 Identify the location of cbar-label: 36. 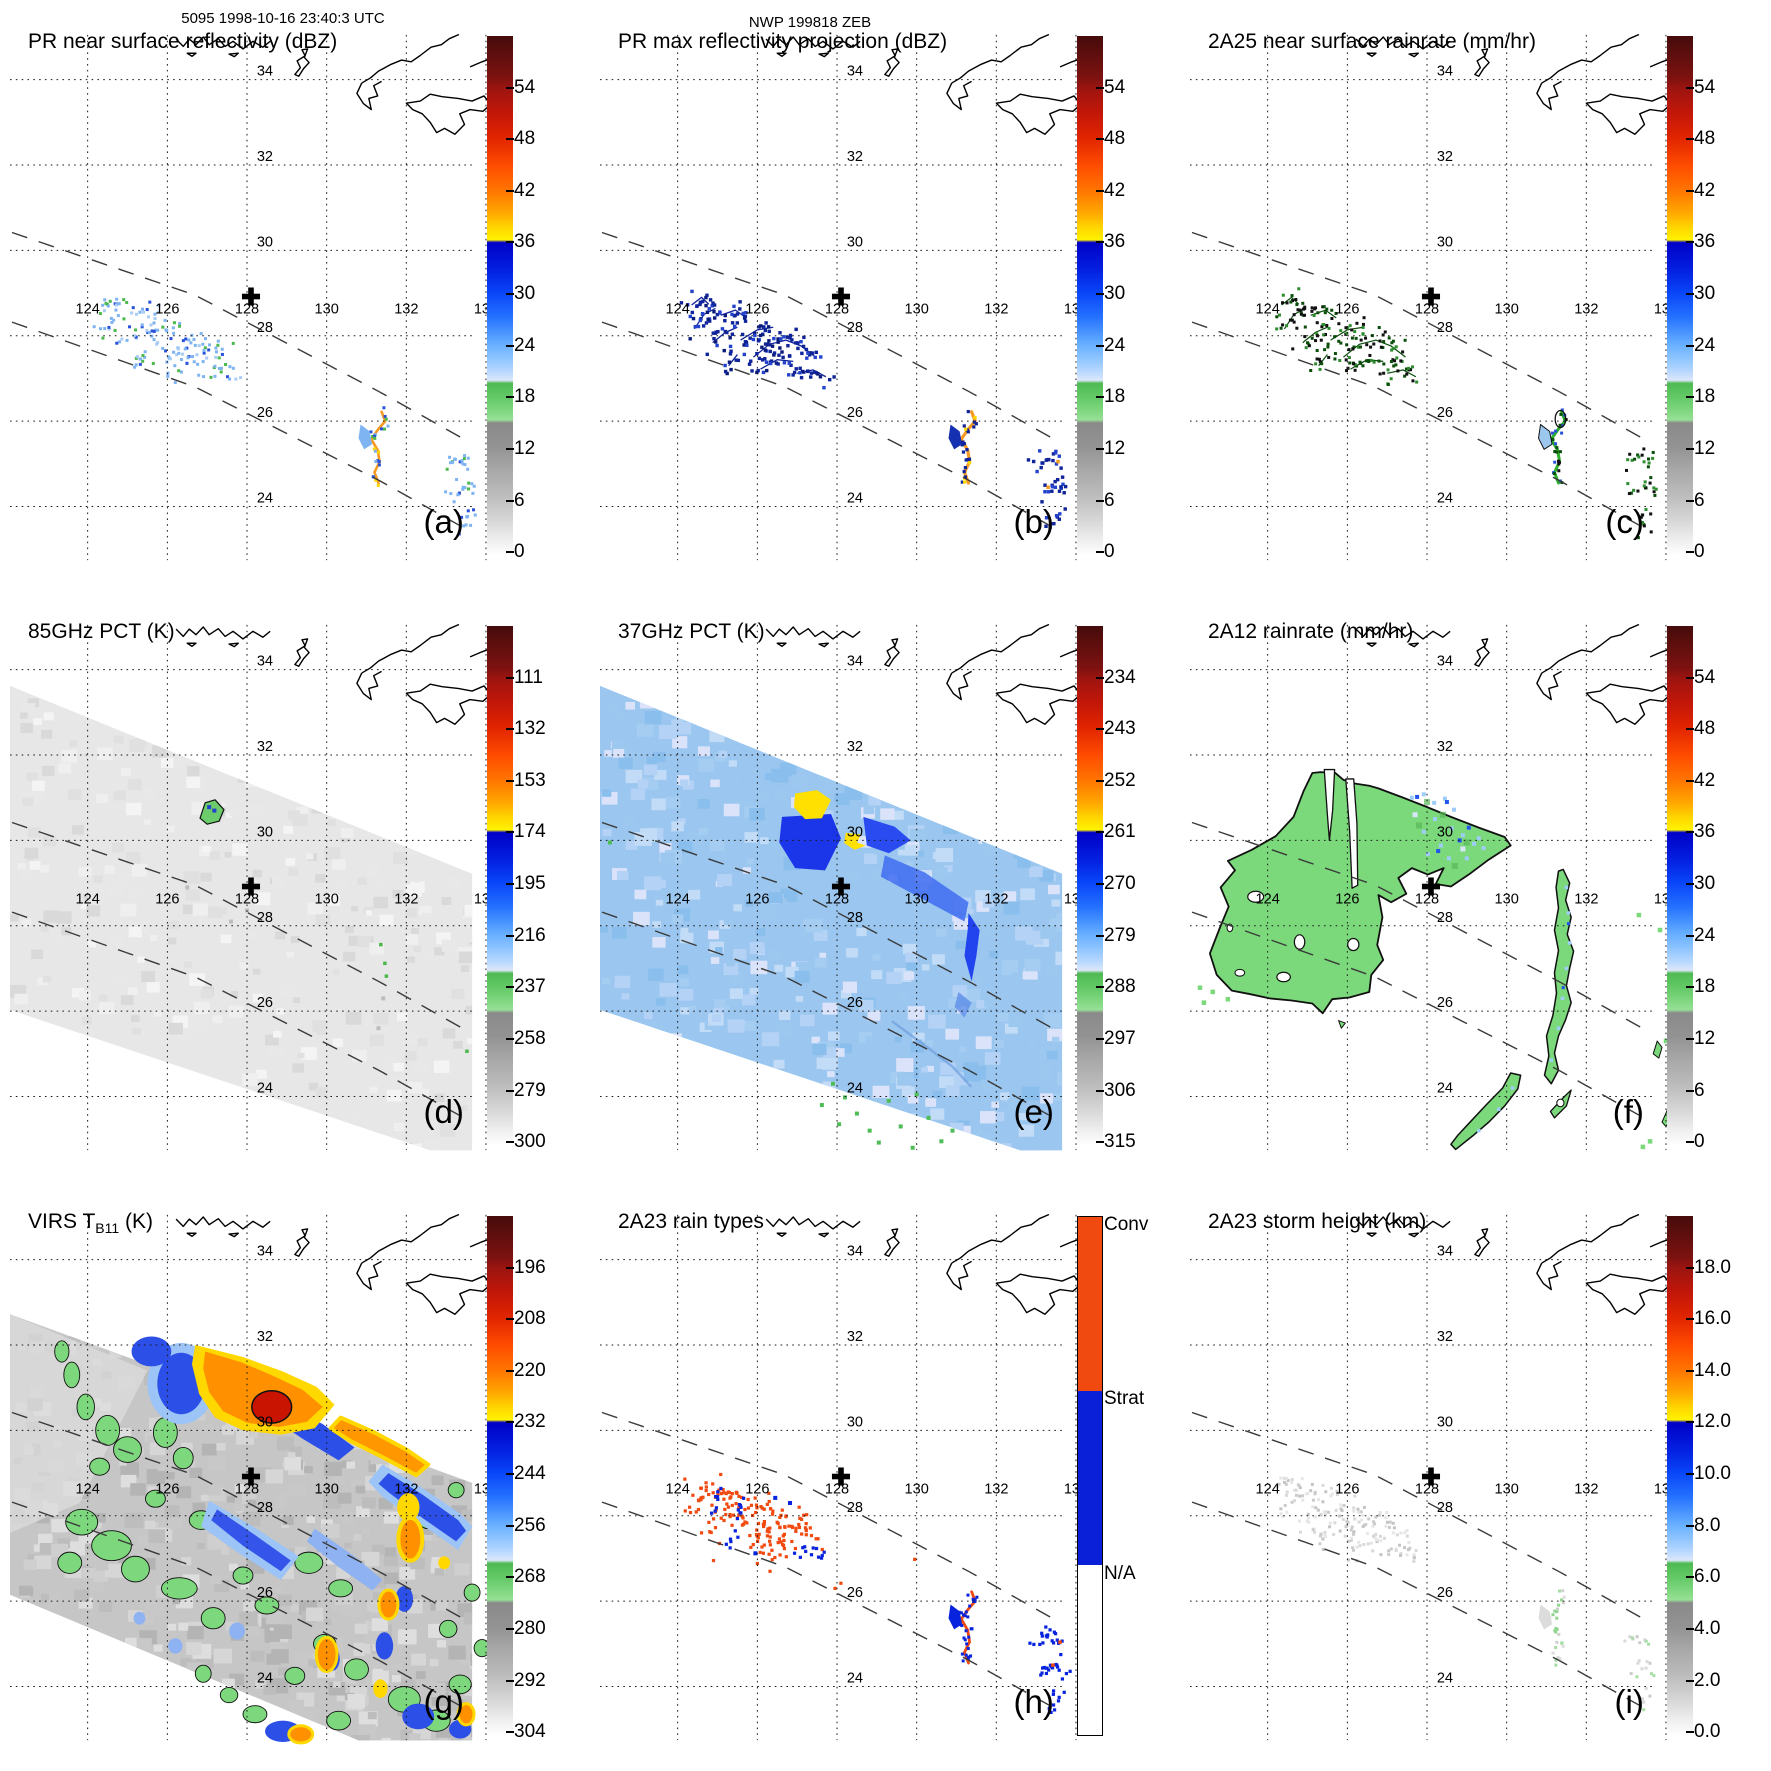
(1705, 242).